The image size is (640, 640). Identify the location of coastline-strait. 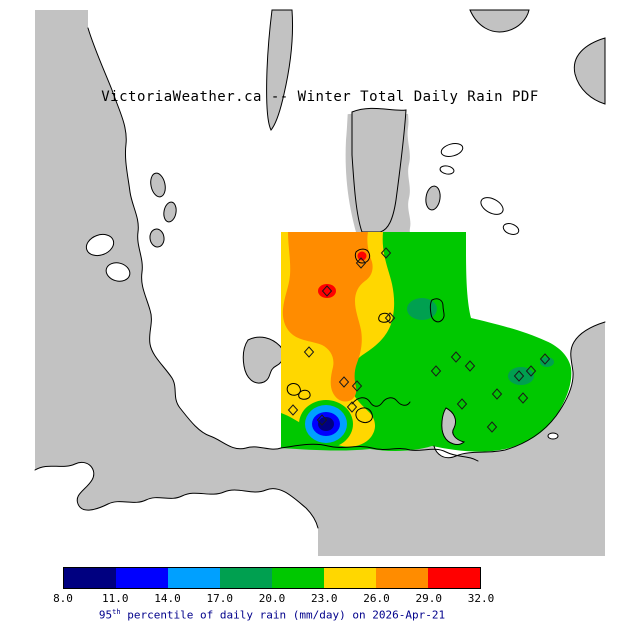
(379, 452).